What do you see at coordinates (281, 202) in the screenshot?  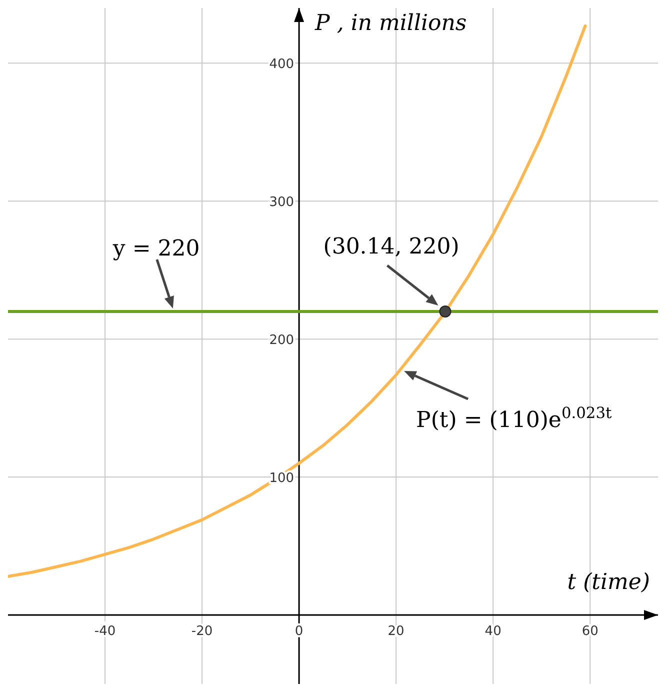 I see `y-tick-label: 300` at bounding box center [281, 202].